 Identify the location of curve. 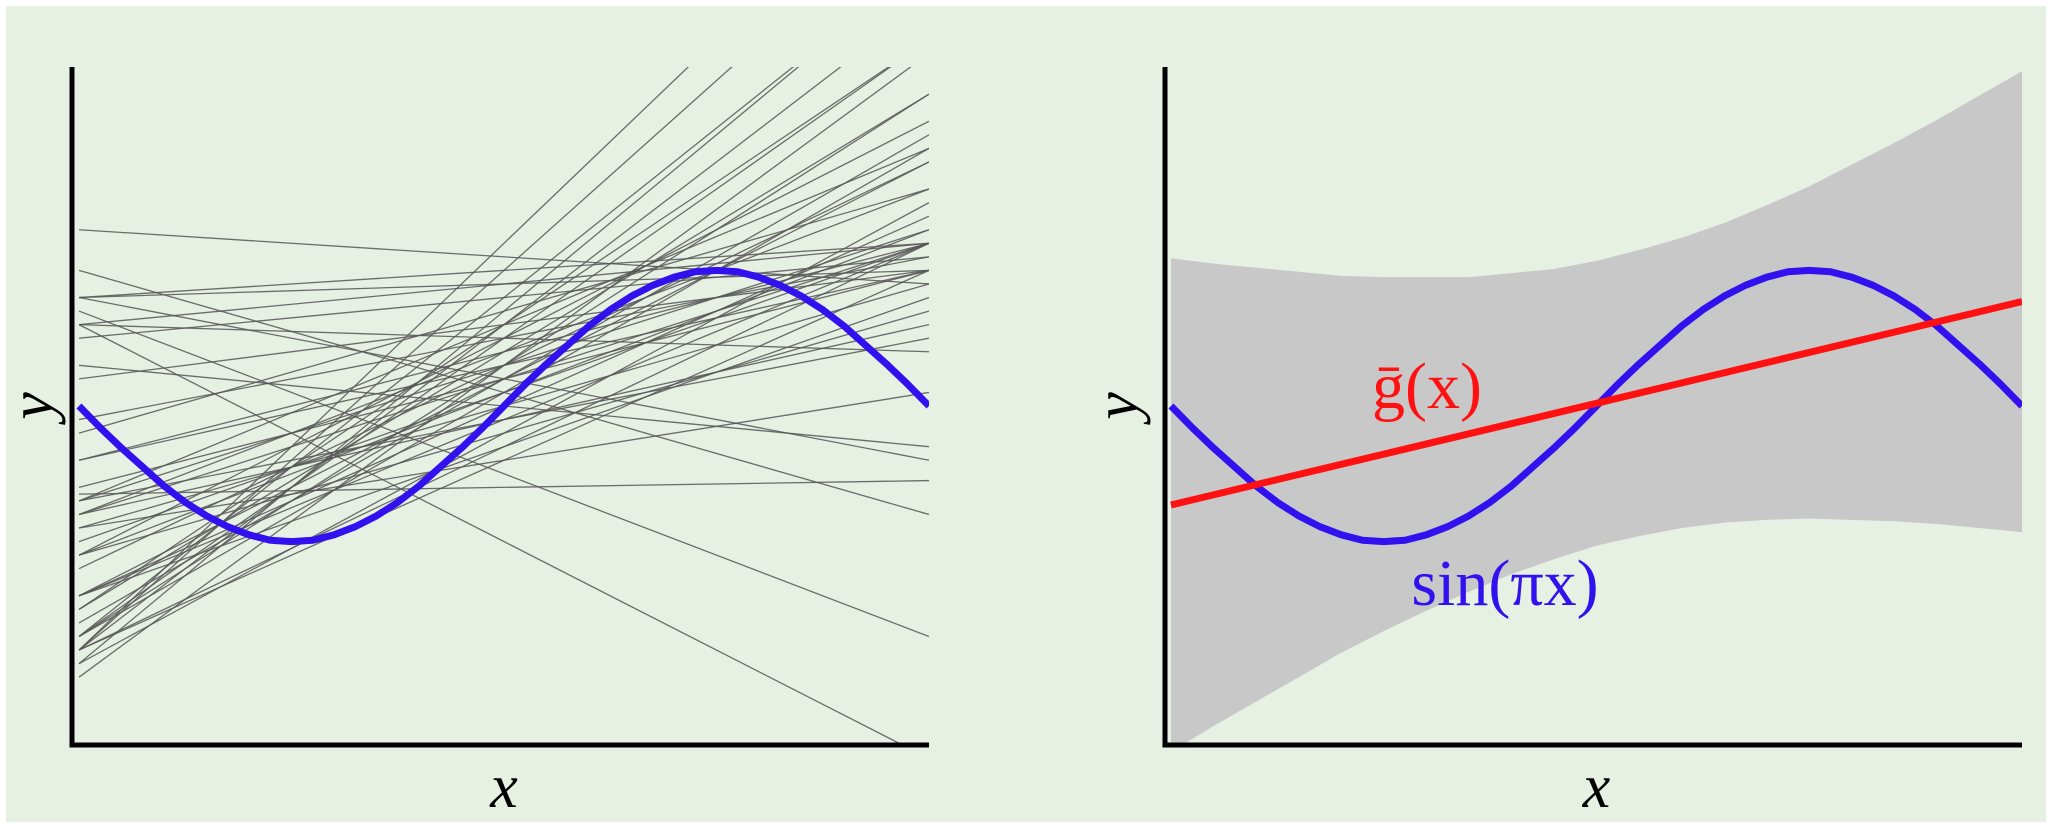
(502, 406).